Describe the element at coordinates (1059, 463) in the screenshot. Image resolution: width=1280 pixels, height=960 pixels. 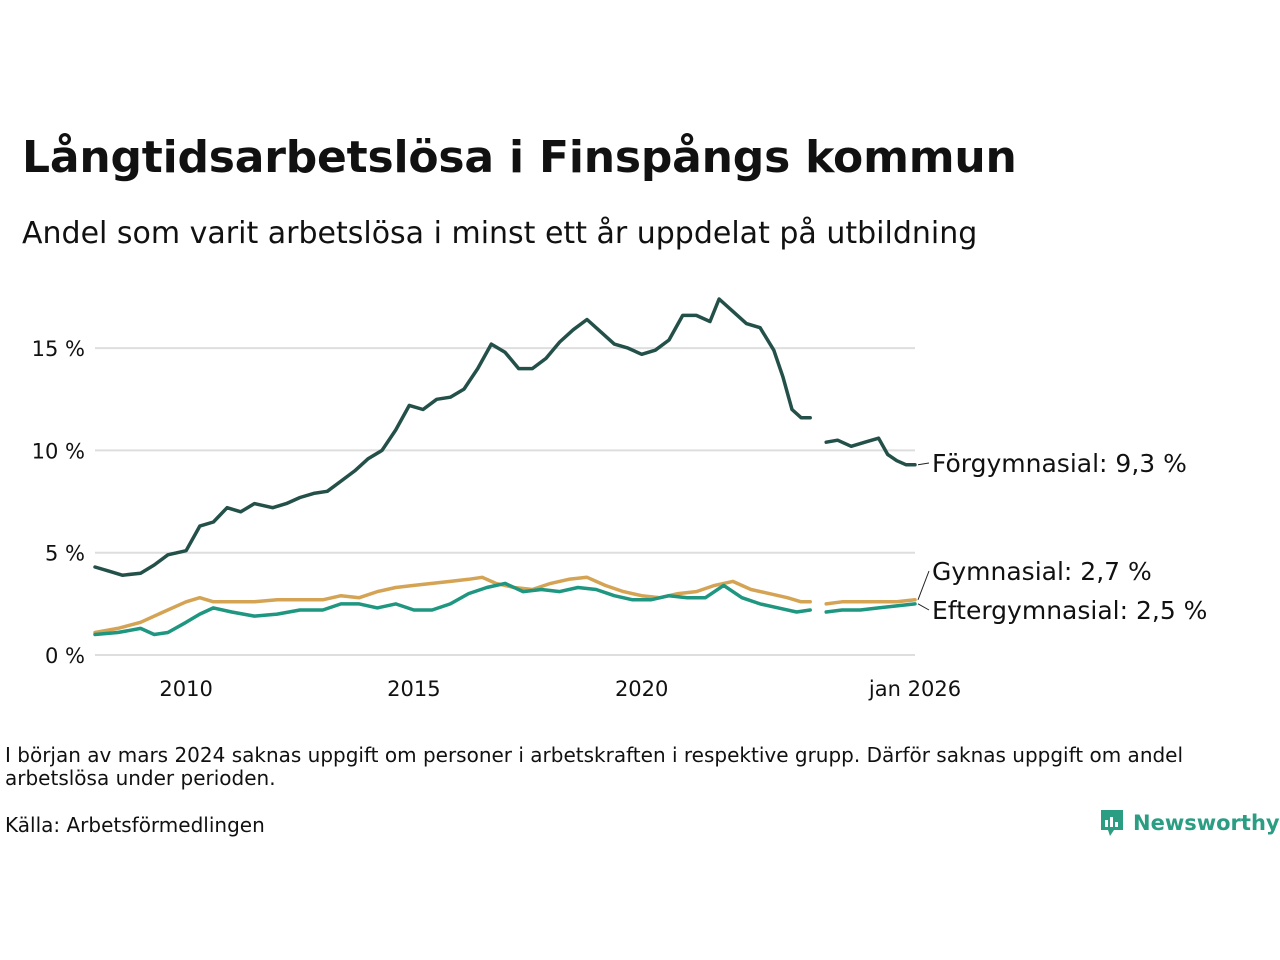
I see `series-label-förgymnasial: Förgymnasial: 9,3 %` at that location.